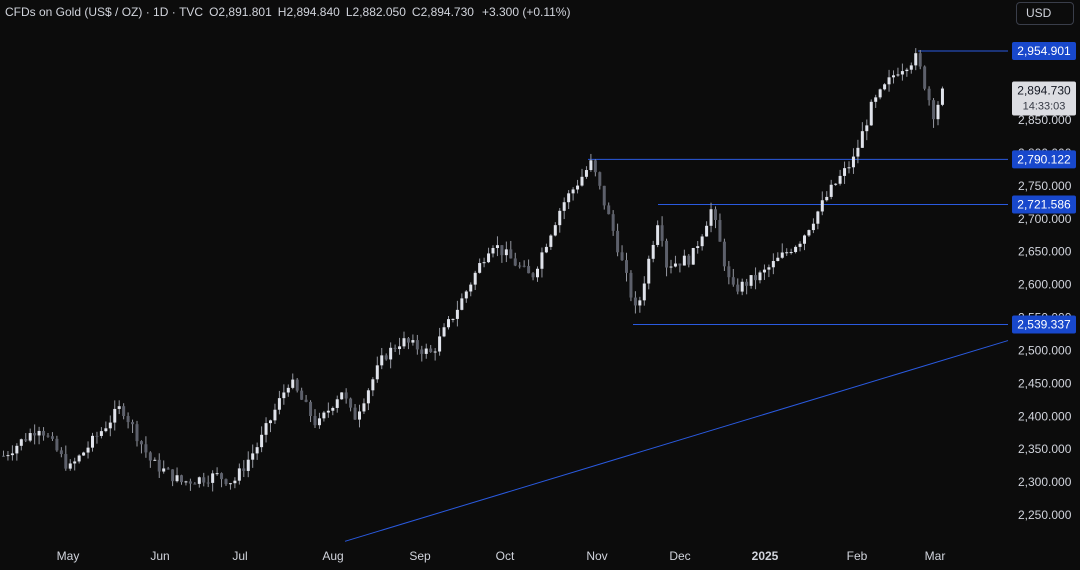 Image resolution: width=1080 pixels, height=570 pixels. Describe the element at coordinates (420, 556) in the screenshot. I see `x-tick-label: Sep` at that location.